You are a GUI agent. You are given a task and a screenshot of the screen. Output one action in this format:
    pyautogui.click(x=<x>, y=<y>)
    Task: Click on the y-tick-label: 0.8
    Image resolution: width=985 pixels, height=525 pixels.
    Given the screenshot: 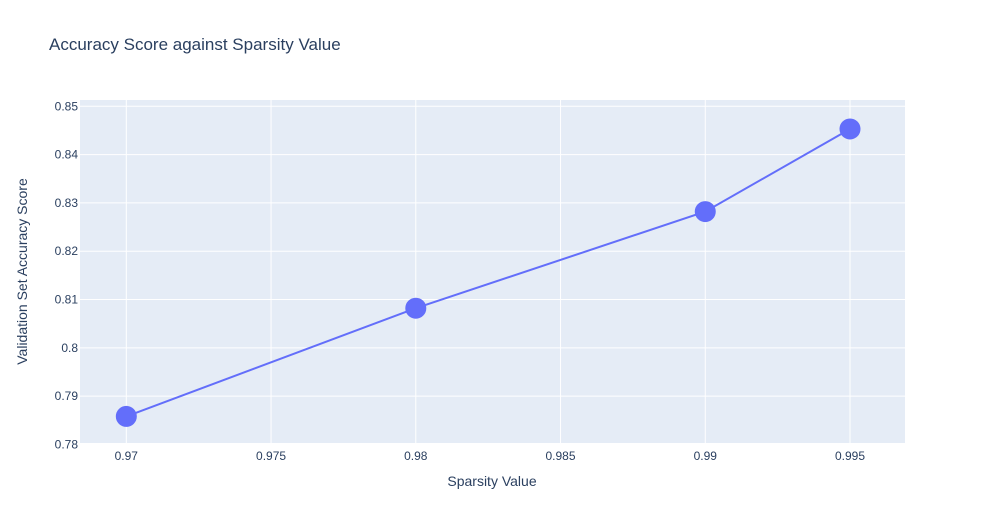 What is the action you would take?
    pyautogui.click(x=69, y=348)
    